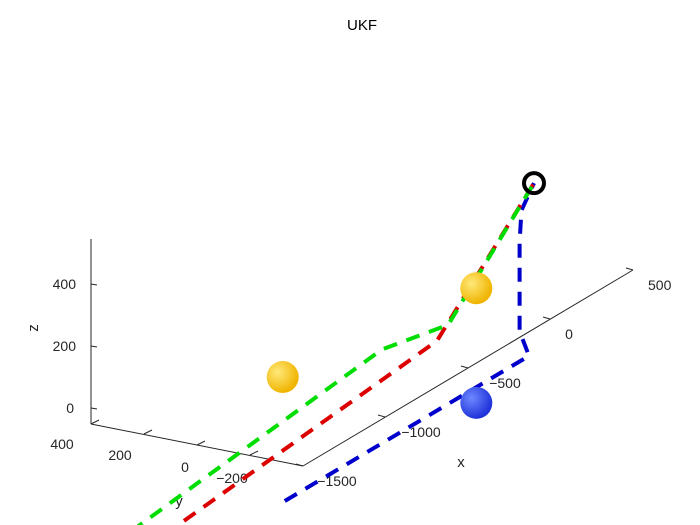 Image resolution: width=700 pixels, height=525 pixels. I want to click on y-ticks, so click(174, 437).